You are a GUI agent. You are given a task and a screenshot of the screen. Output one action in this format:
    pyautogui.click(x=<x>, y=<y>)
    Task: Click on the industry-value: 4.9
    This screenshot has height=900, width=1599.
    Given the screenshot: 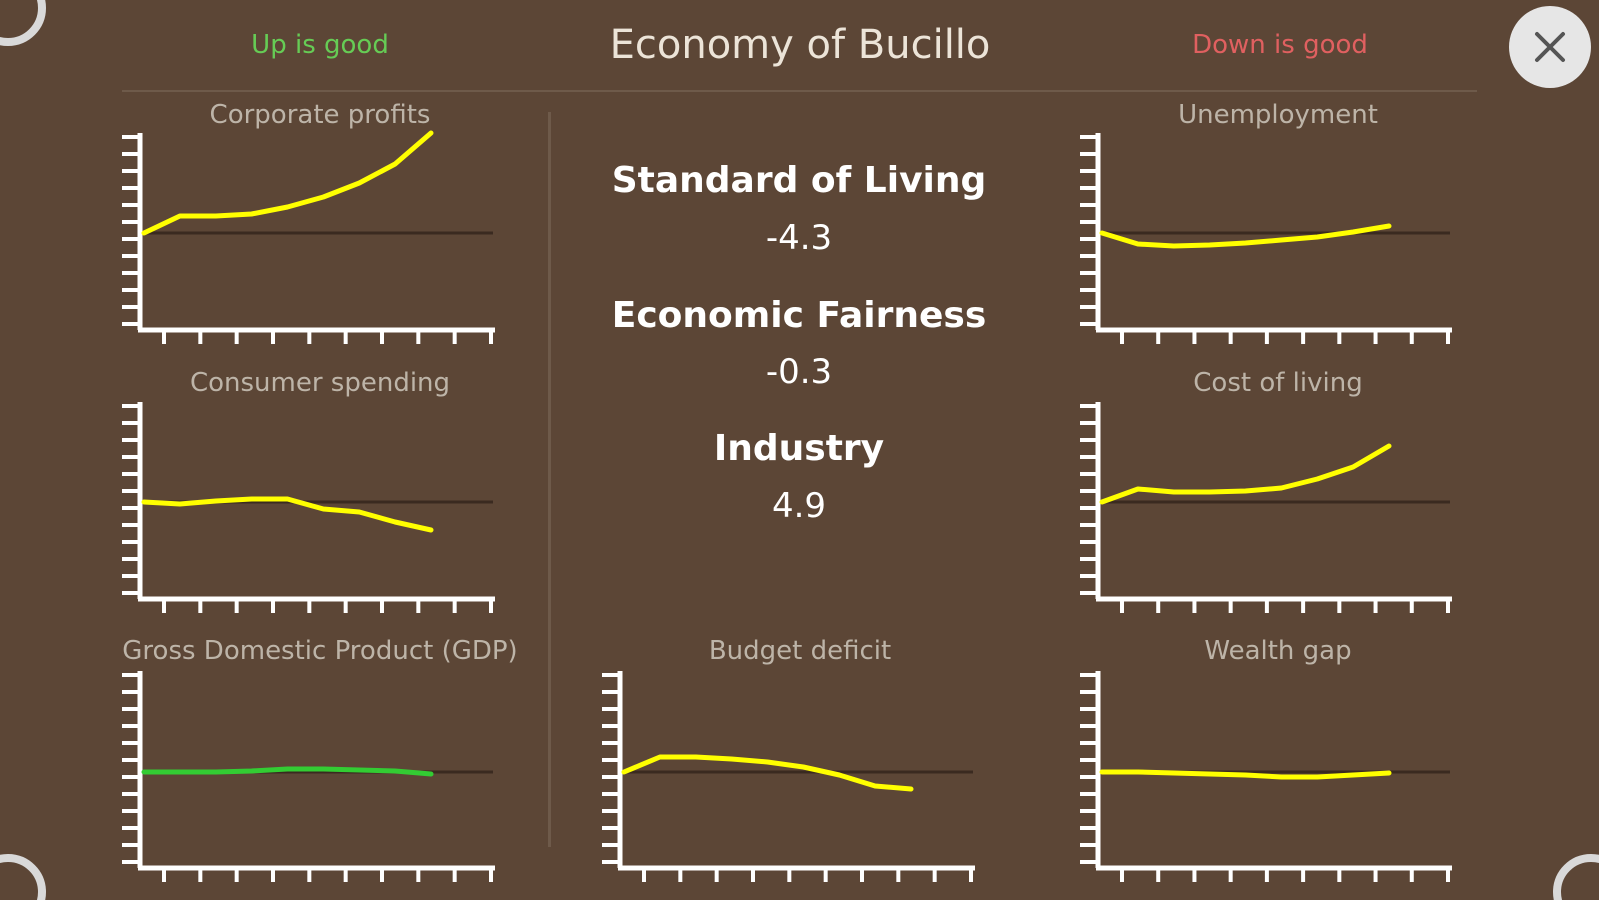 What is the action you would take?
    pyautogui.click(x=799, y=506)
    